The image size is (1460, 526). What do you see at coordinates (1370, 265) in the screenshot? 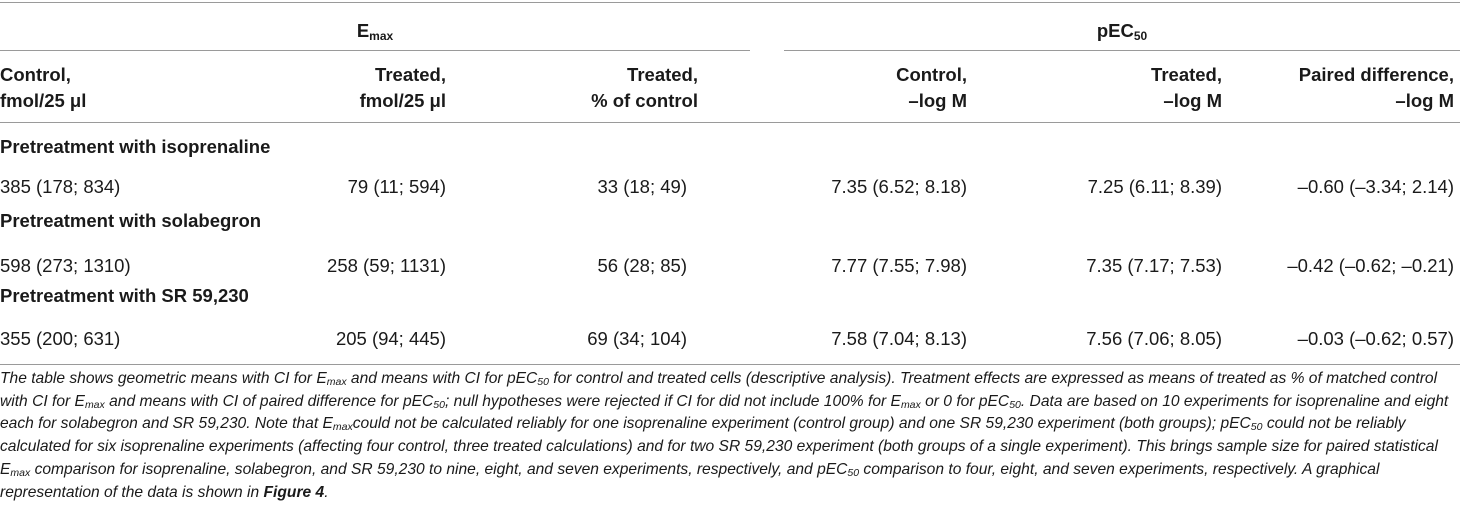
I see `table-cell: –0.42 (–0.62; –0.21)` at bounding box center [1370, 265].